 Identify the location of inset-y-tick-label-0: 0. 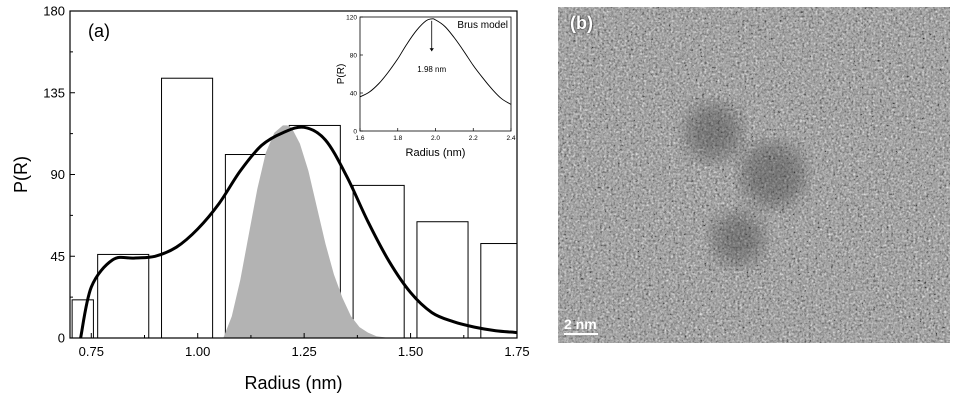
(355, 132).